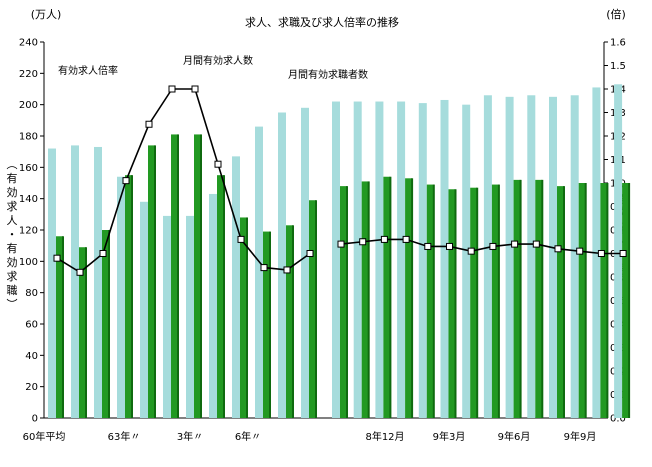  Describe the element at coordinates (190, 436) in the screenshot. I see `x-tick-label: 3年〃` at that location.